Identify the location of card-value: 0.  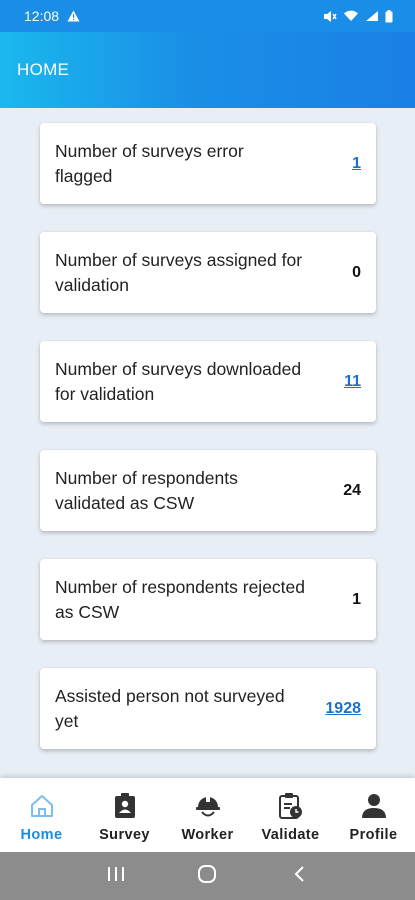
(356, 272).